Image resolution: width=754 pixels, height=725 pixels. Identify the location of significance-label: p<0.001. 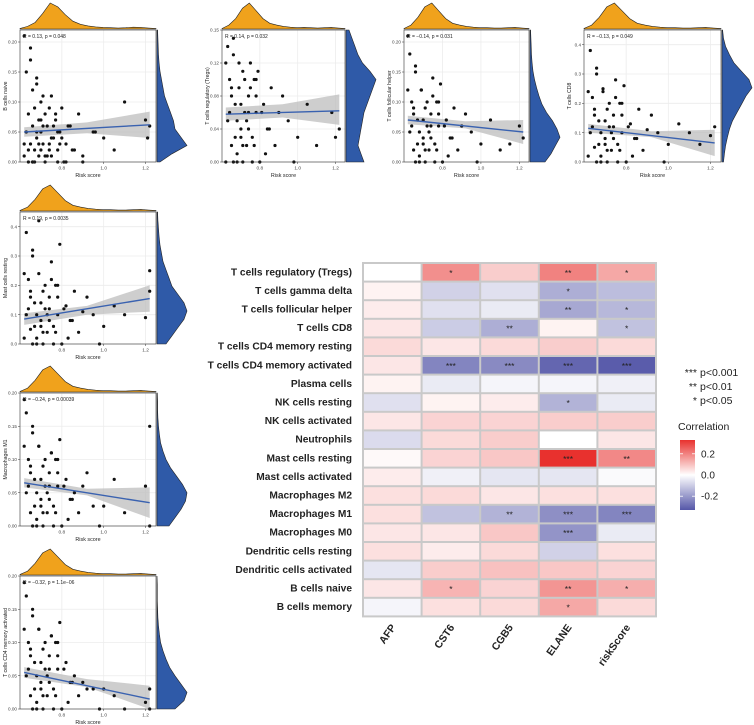
(719, 373).